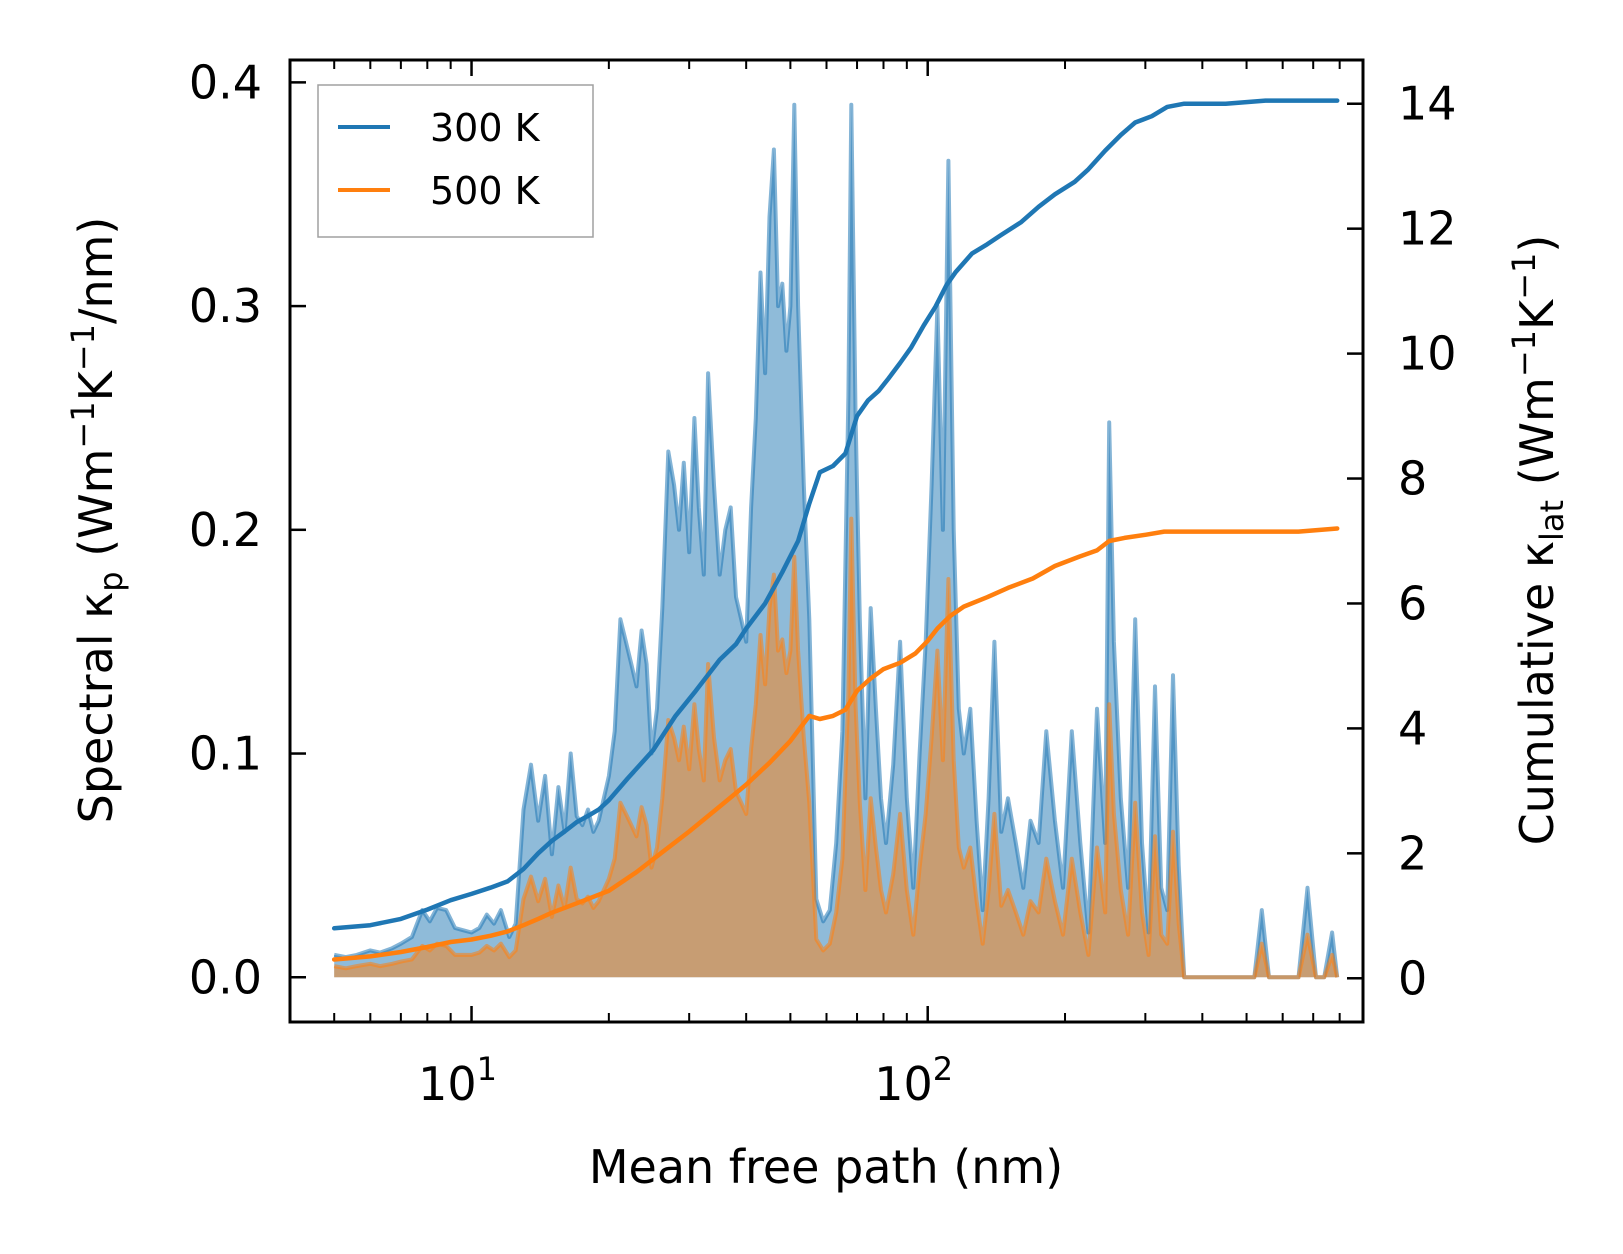 The width and height of the screenshot is (1623, 1254). Describe the element at coordinates (1412, 728) in the screenshot. I see `right-tick-label: 4` at that location.